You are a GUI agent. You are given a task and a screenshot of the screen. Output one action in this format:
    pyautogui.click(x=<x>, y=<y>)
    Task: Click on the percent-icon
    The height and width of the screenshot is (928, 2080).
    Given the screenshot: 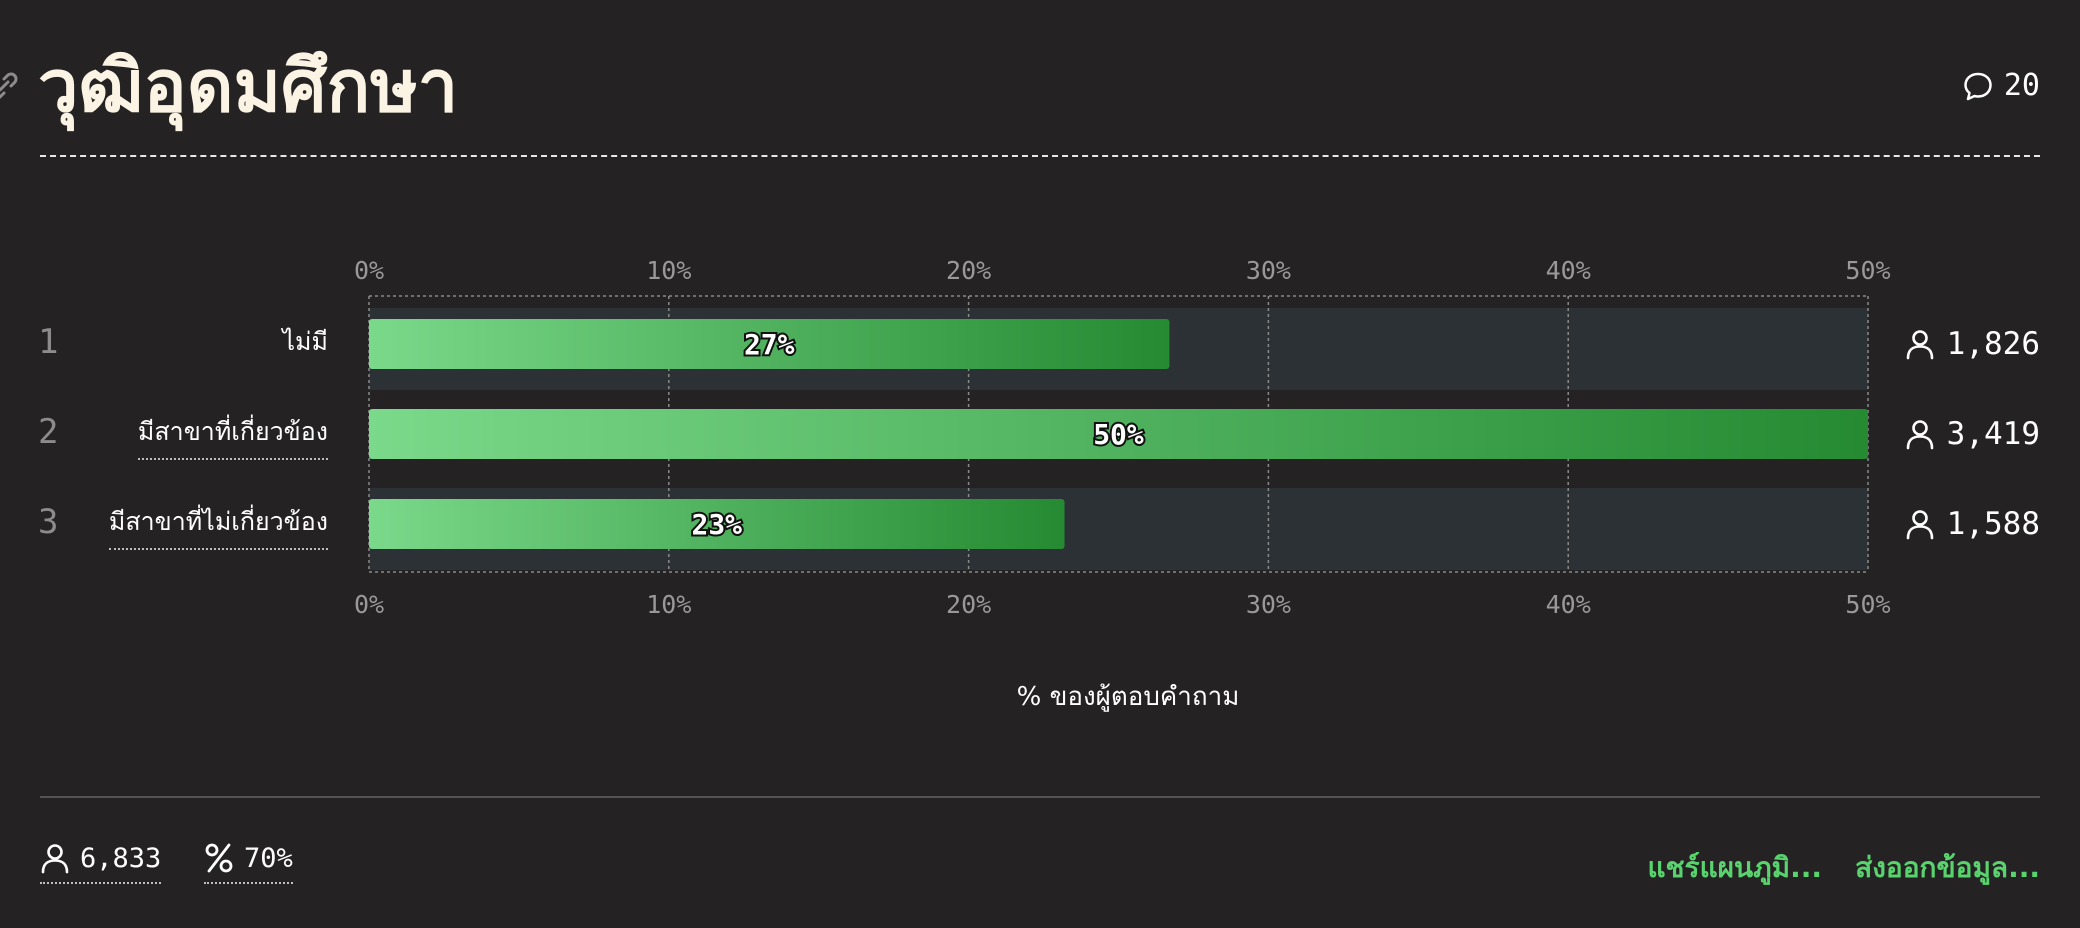 What is the action you would take?
    pyautogui.click(x=219, y=858)
    